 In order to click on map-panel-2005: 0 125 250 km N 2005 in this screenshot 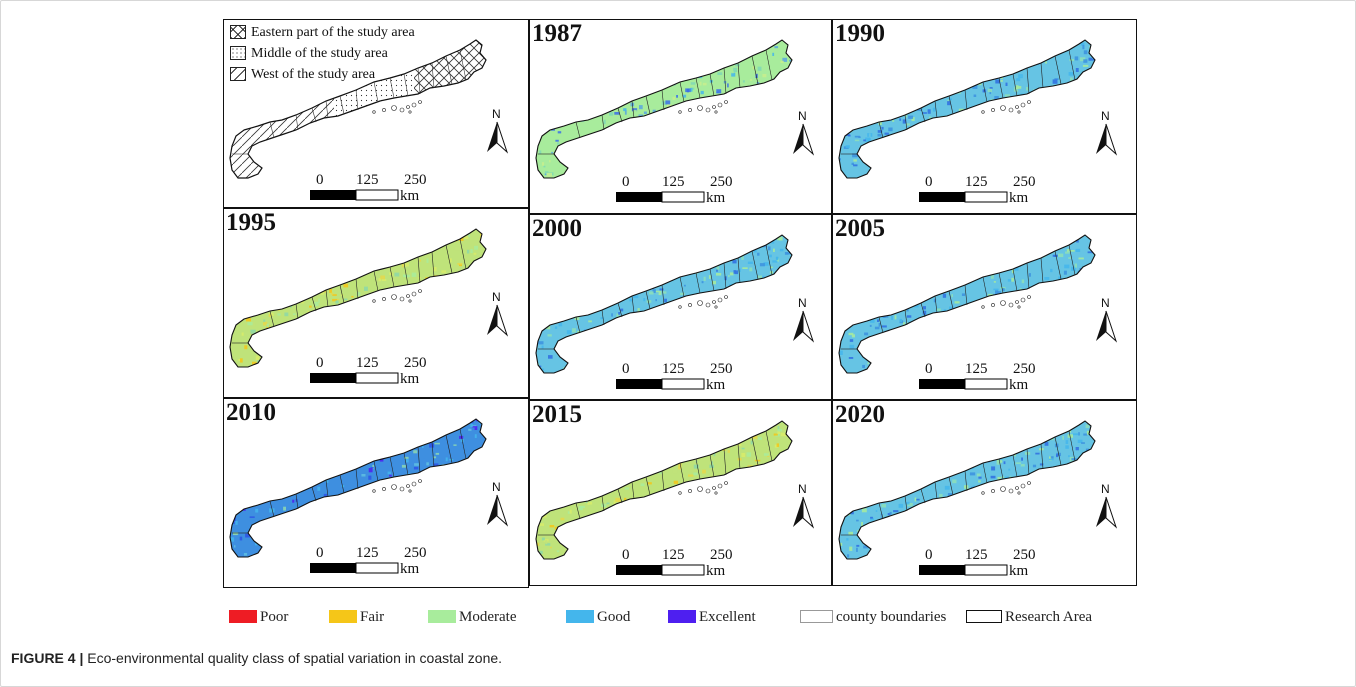, I will do `click(984, 307)`.